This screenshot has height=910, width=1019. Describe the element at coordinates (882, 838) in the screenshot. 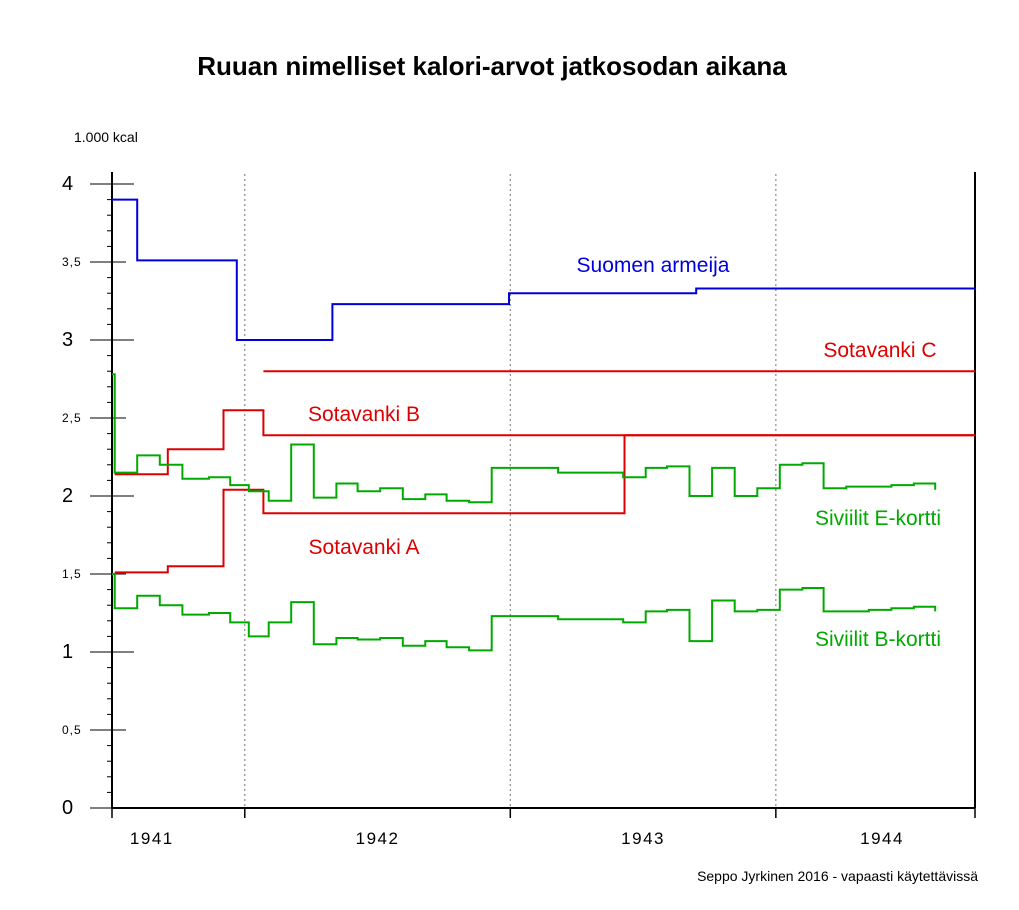

I see `x-tick-label: 1944` at that location.